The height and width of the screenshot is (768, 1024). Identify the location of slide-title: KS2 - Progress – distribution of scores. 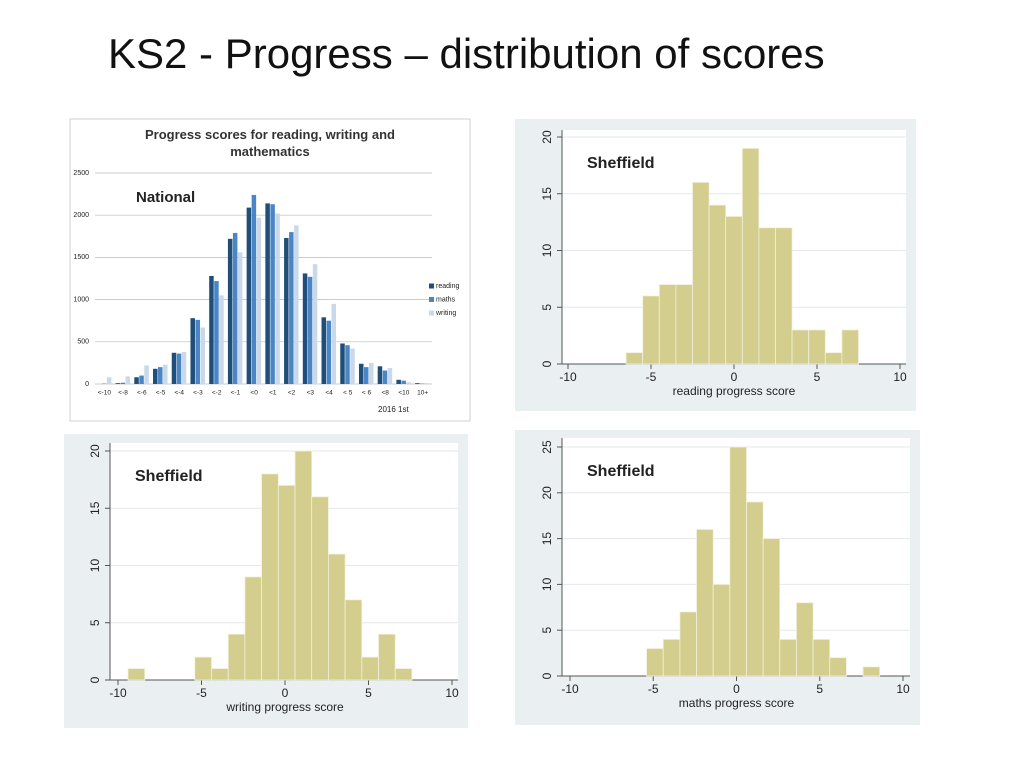
(466, 53).